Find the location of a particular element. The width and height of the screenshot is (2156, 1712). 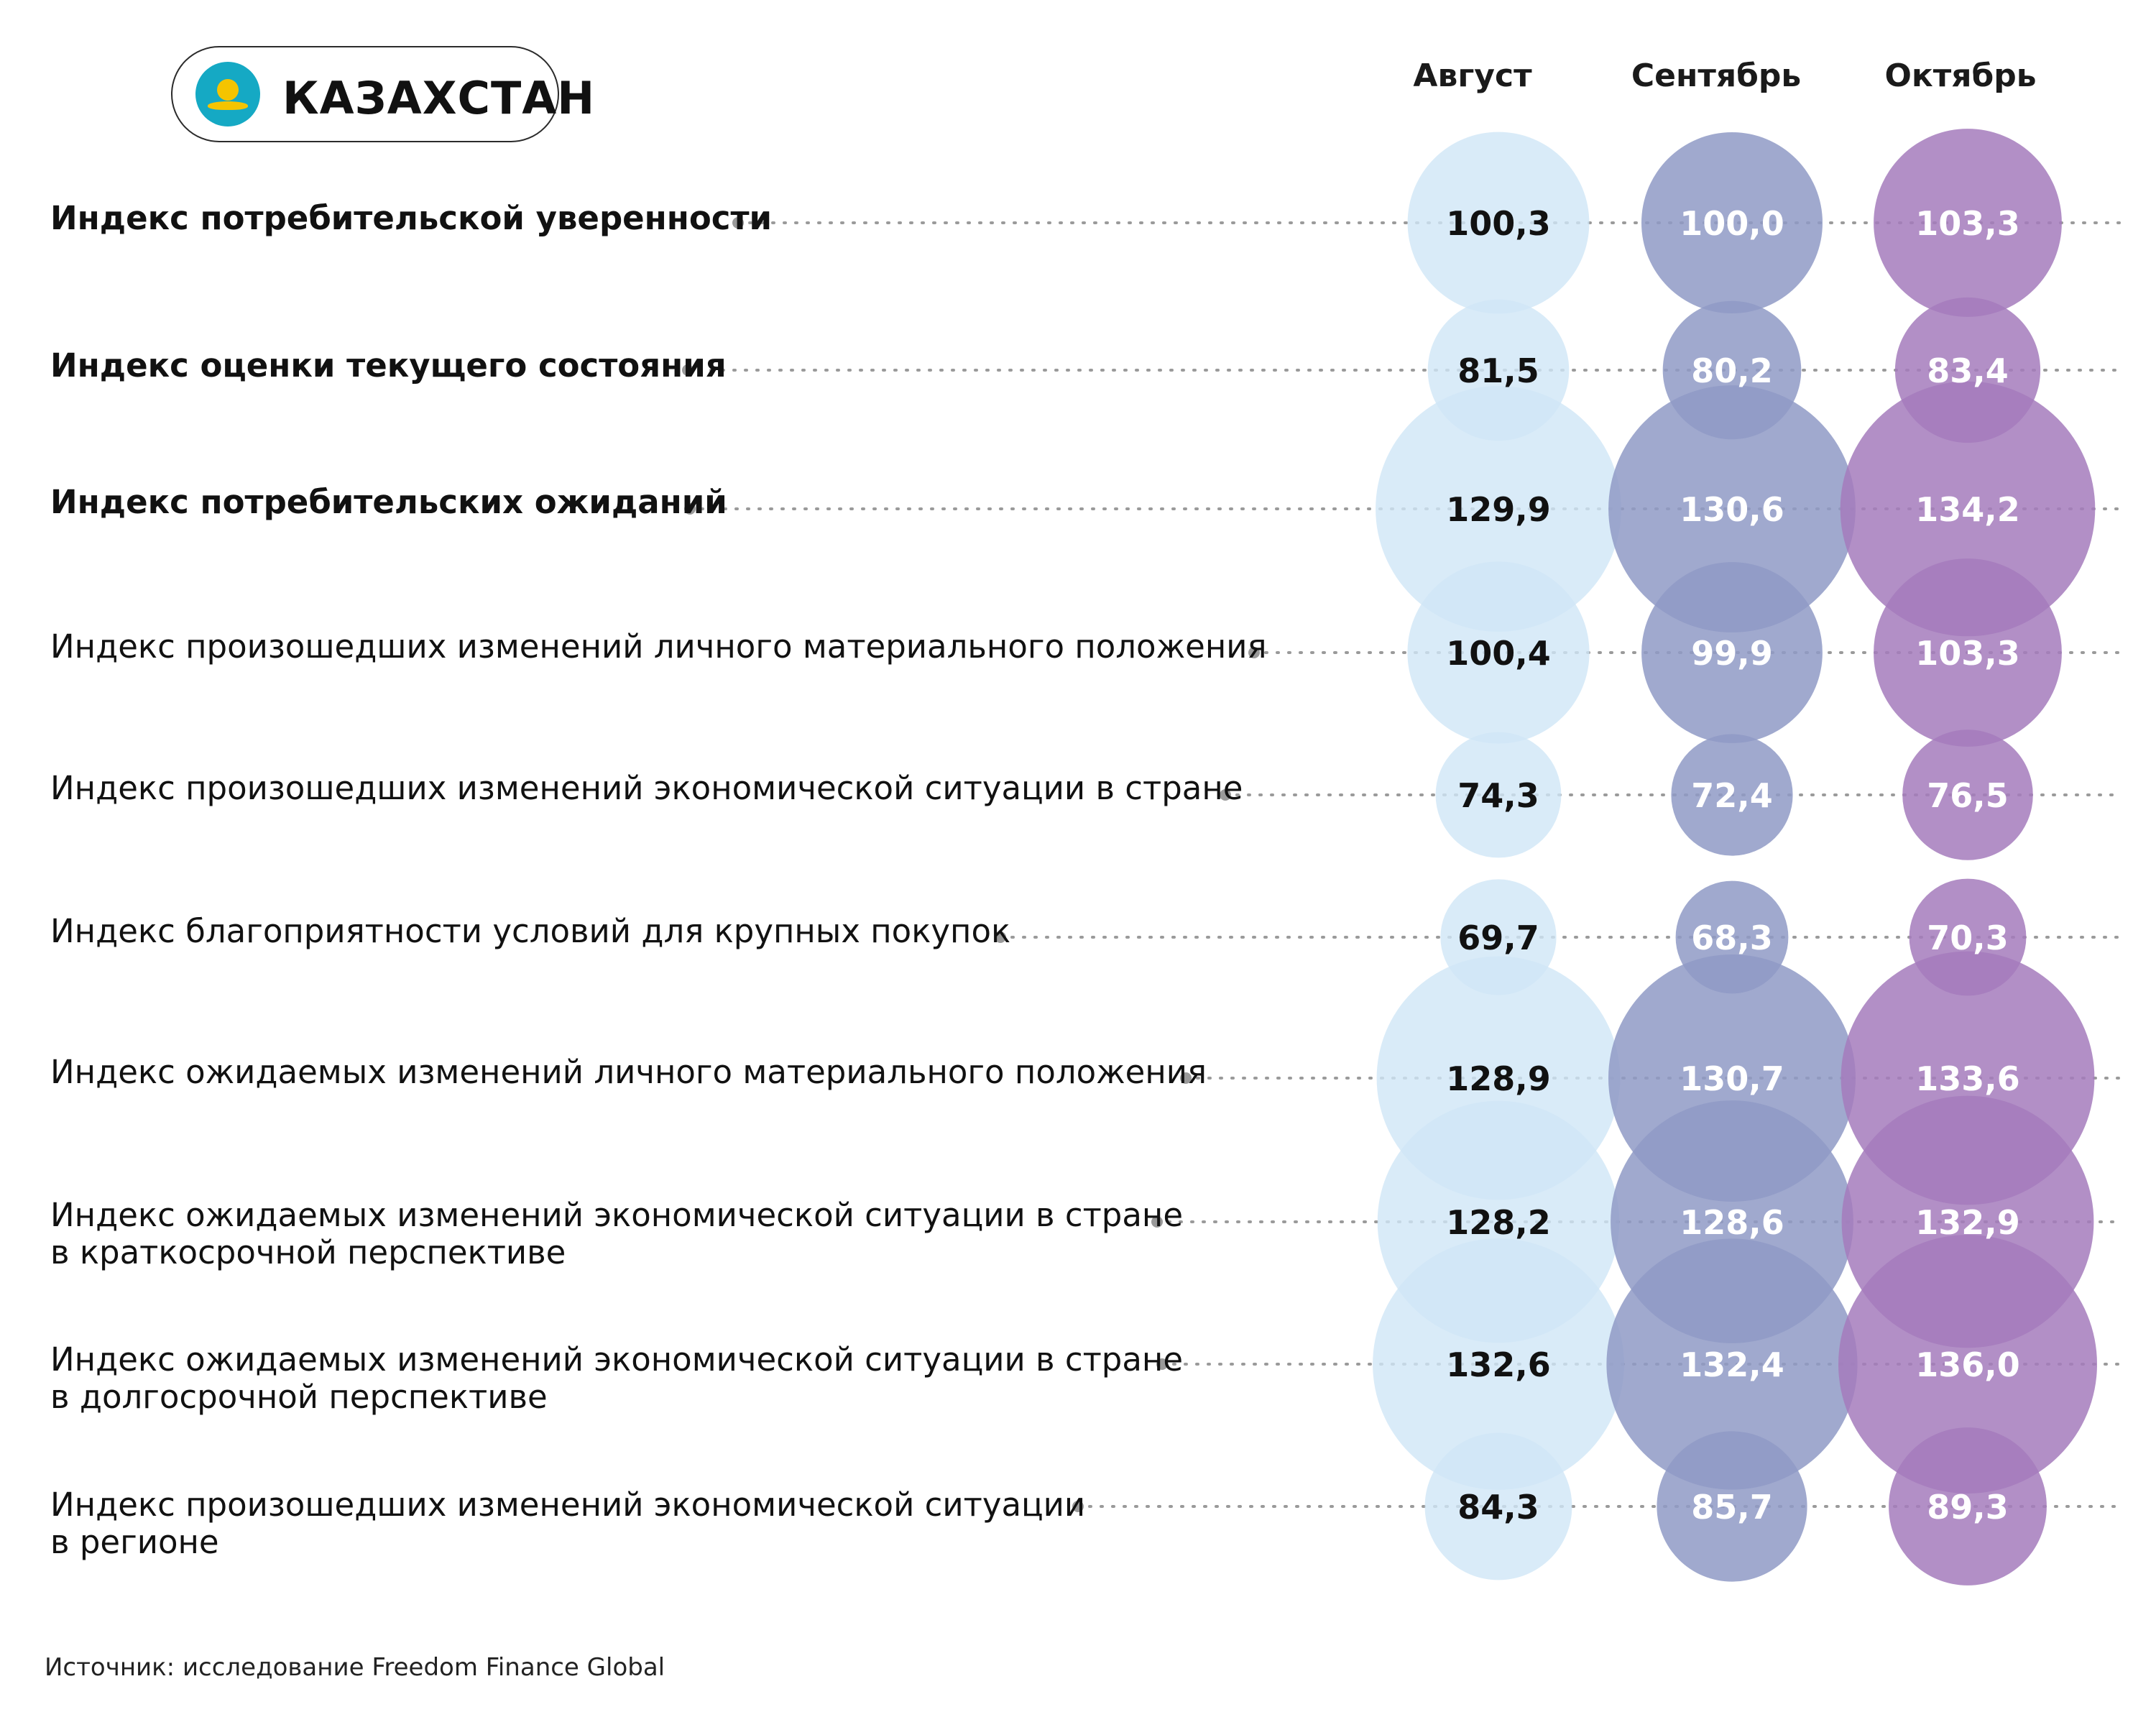

value-label-october: 89,3 is located at coordinates (1968, 1507).